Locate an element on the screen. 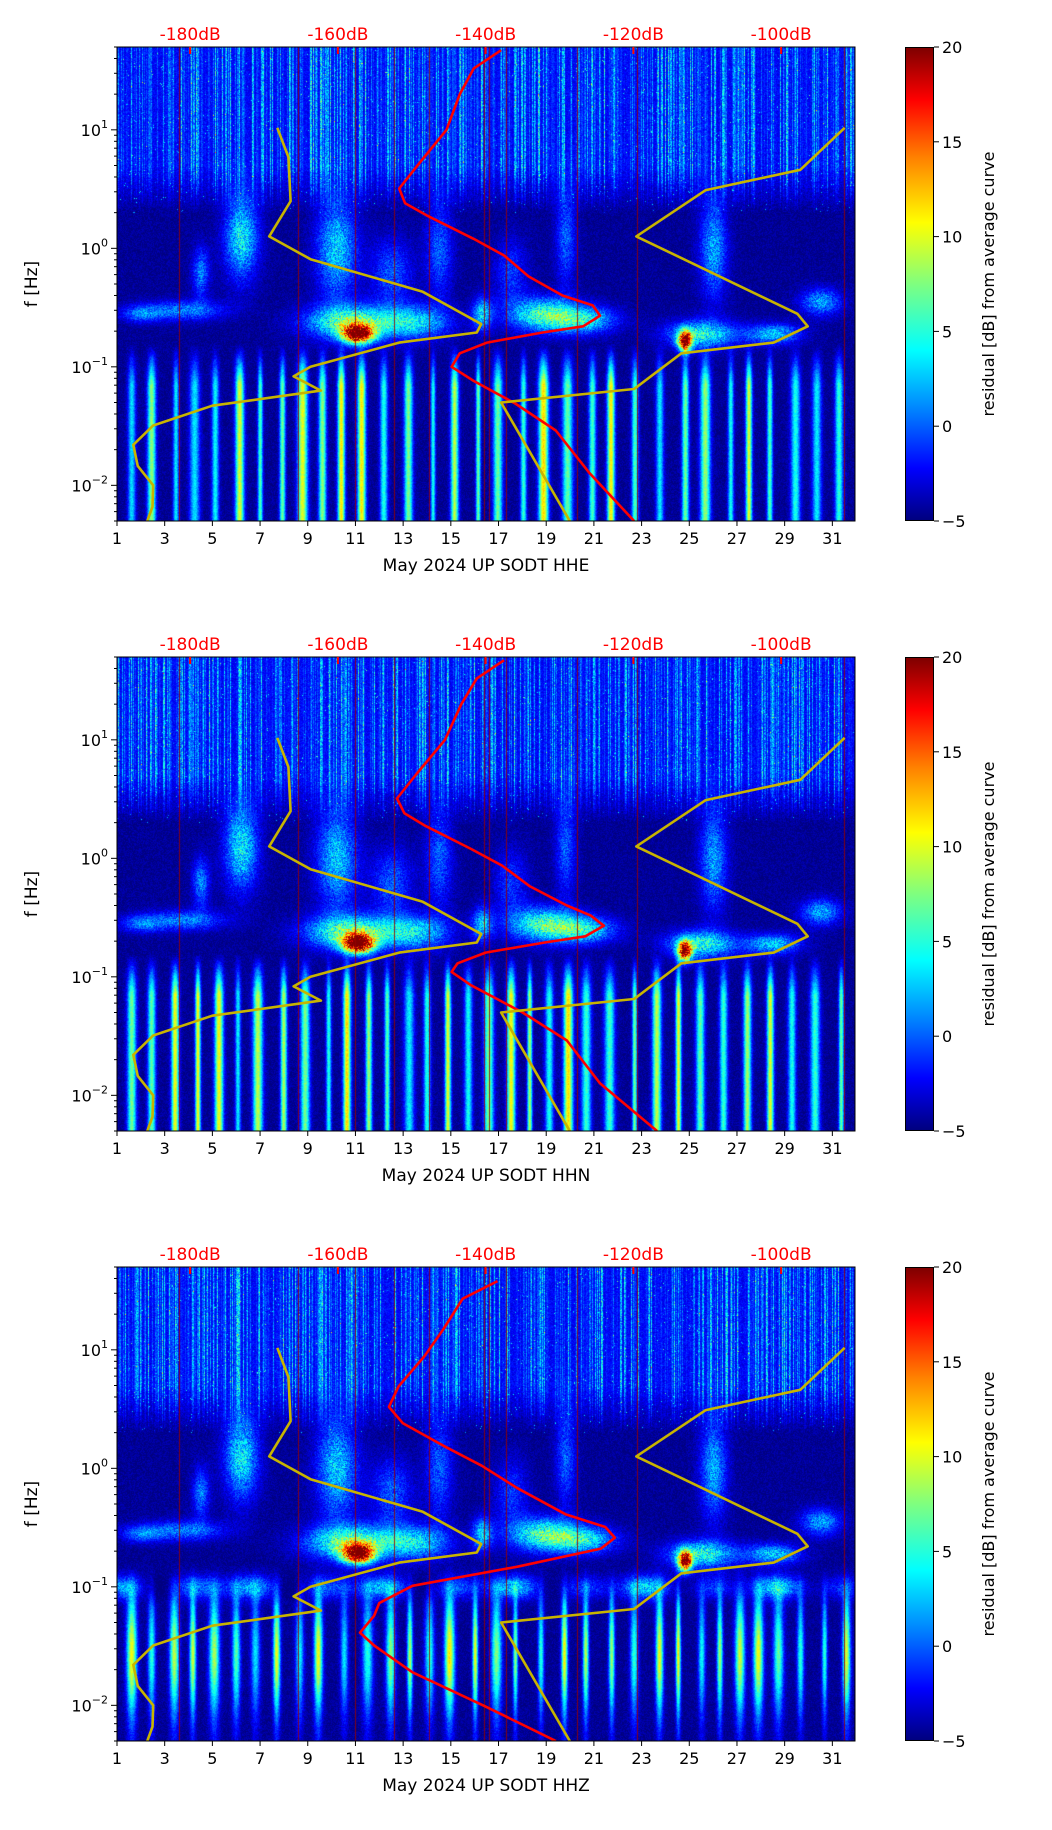 The width and height of the screenshot is (1052, 1830). x-tick-label: 29 is located at coordinates (784, 538).